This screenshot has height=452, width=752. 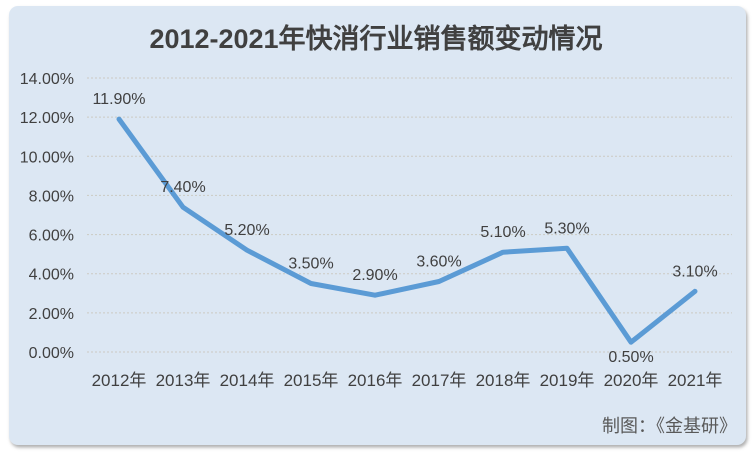 I want to click on x-axis-category-label: 2016年, so click(x=375, y=380).